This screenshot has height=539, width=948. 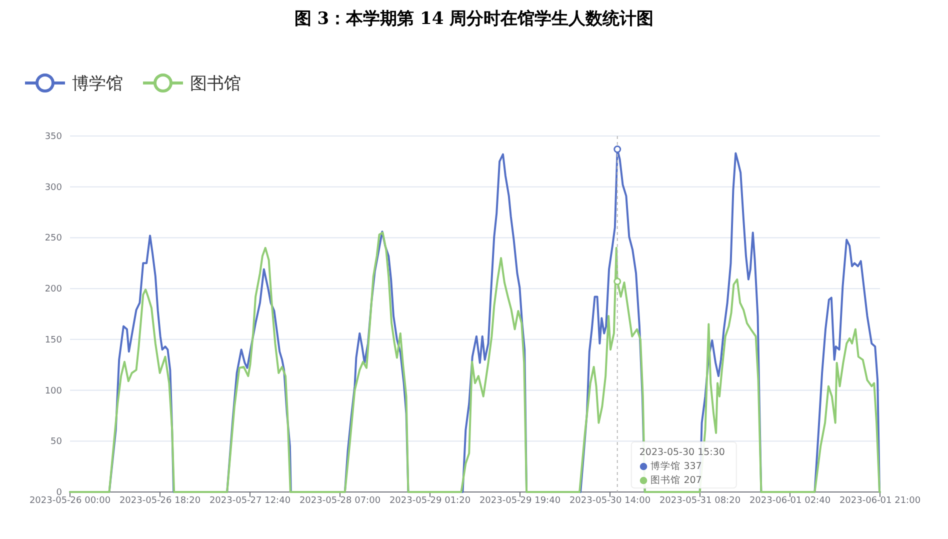 What do you see at coordinates (53, 239) in the screenshot?
I see `y-tick-label: 250` at bounding box center [53, 239].